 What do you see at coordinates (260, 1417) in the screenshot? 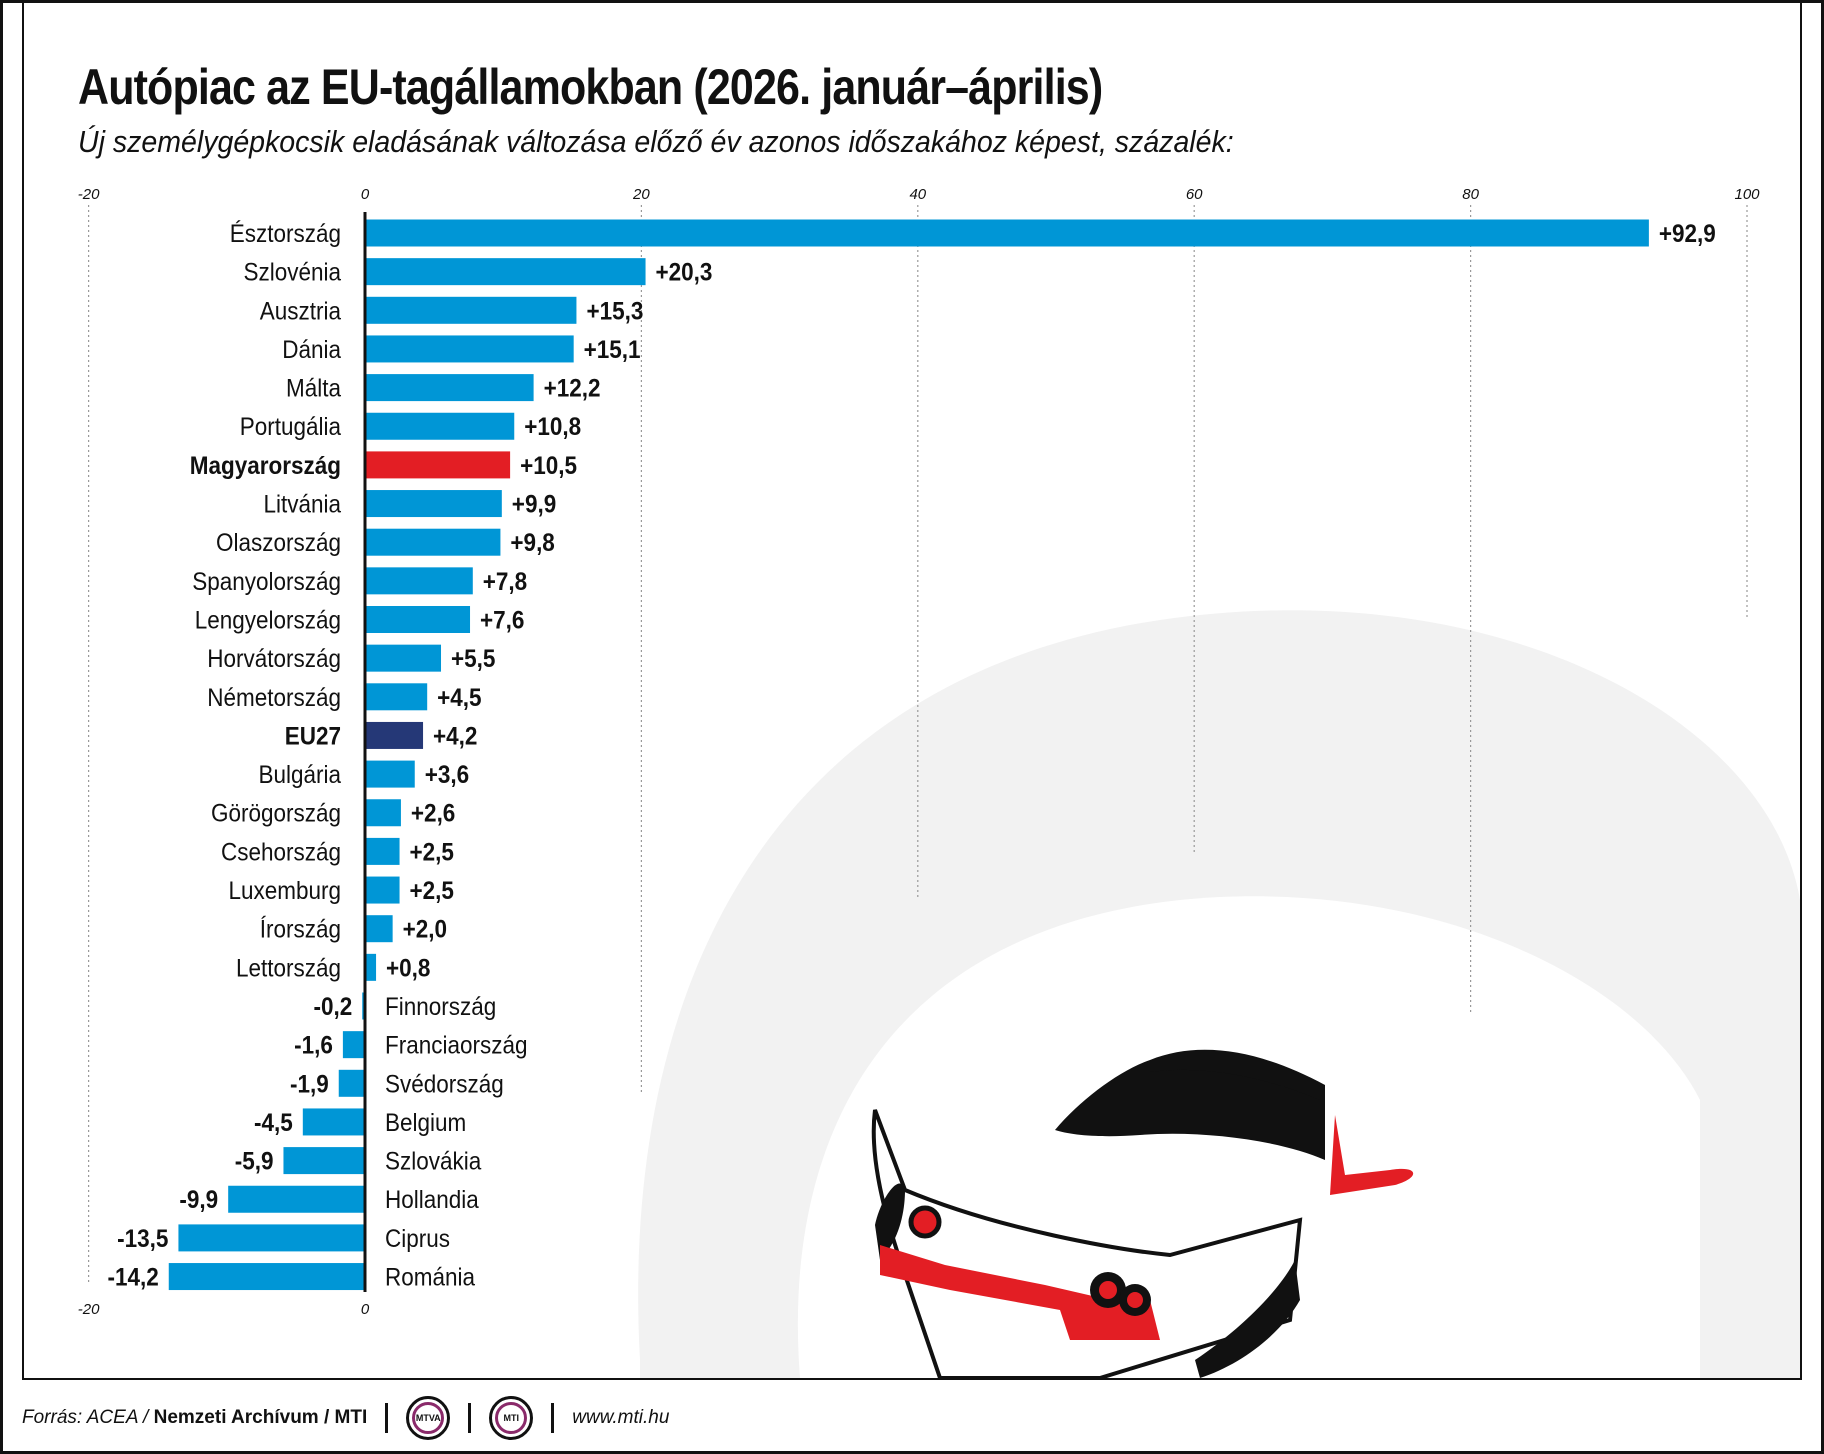
I see `source-bold: Nemzeti Archívum / MTI` at bounding box center [260, 1417].